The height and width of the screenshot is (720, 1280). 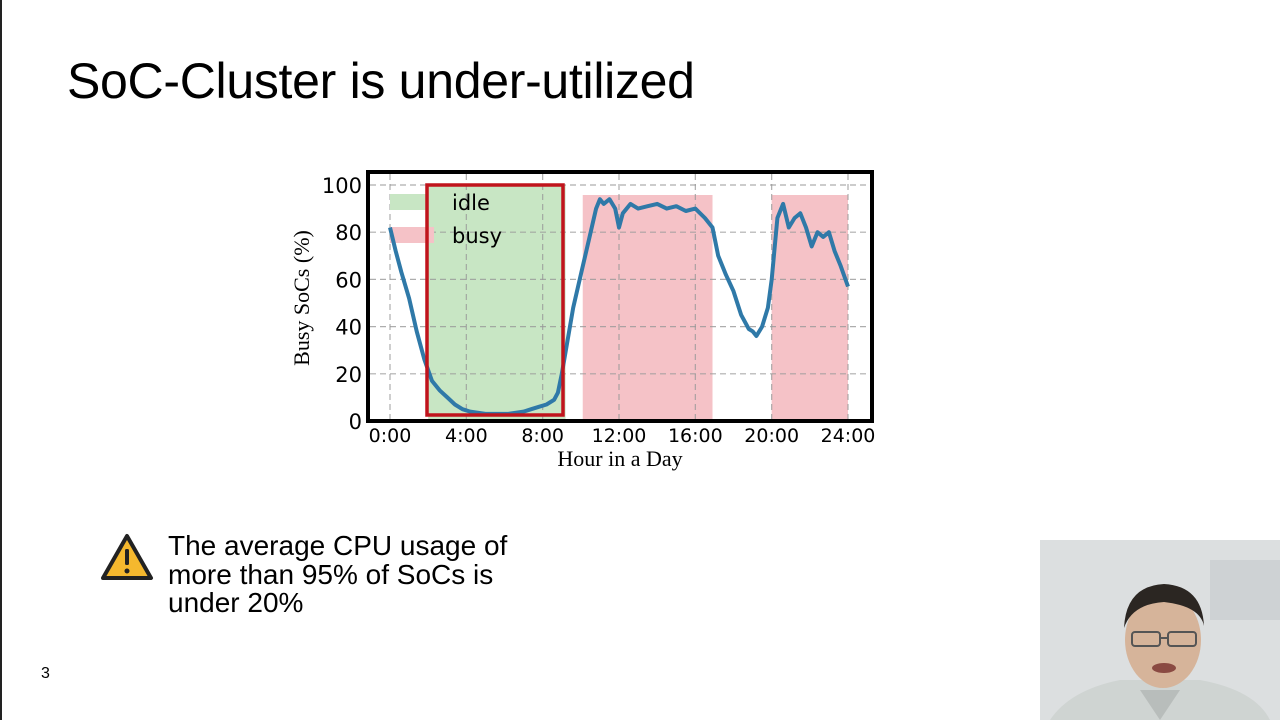 What do you see at coordinates (390, 436) in the screenshot?
I see `x-tick: 0:00` at bounding box center [390, 436].